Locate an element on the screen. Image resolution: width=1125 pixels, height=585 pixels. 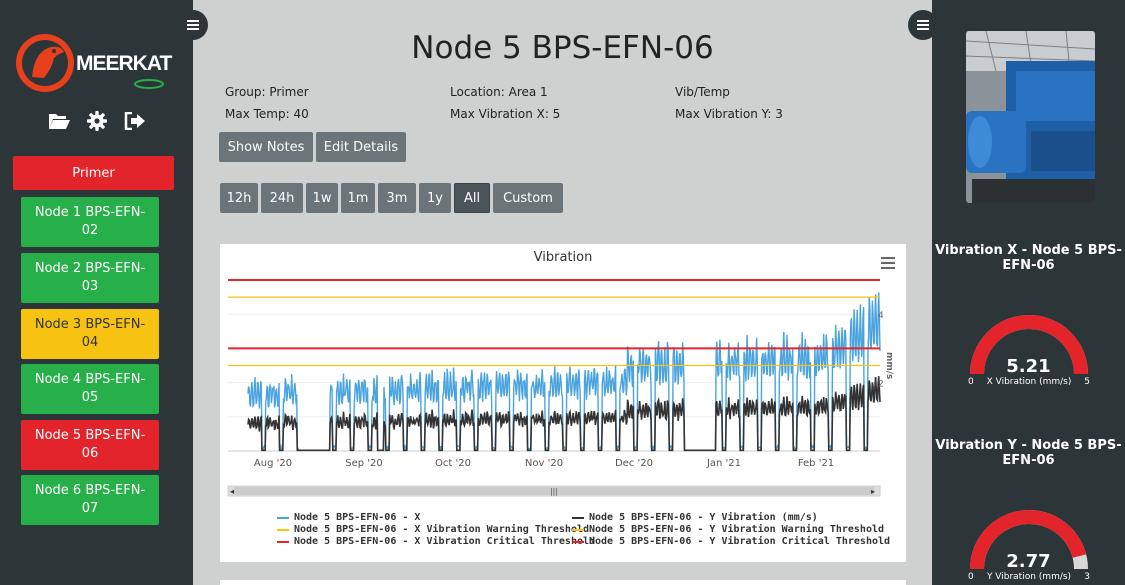
x-tick-label: Sep '20 is located at coordinates (364, 463).